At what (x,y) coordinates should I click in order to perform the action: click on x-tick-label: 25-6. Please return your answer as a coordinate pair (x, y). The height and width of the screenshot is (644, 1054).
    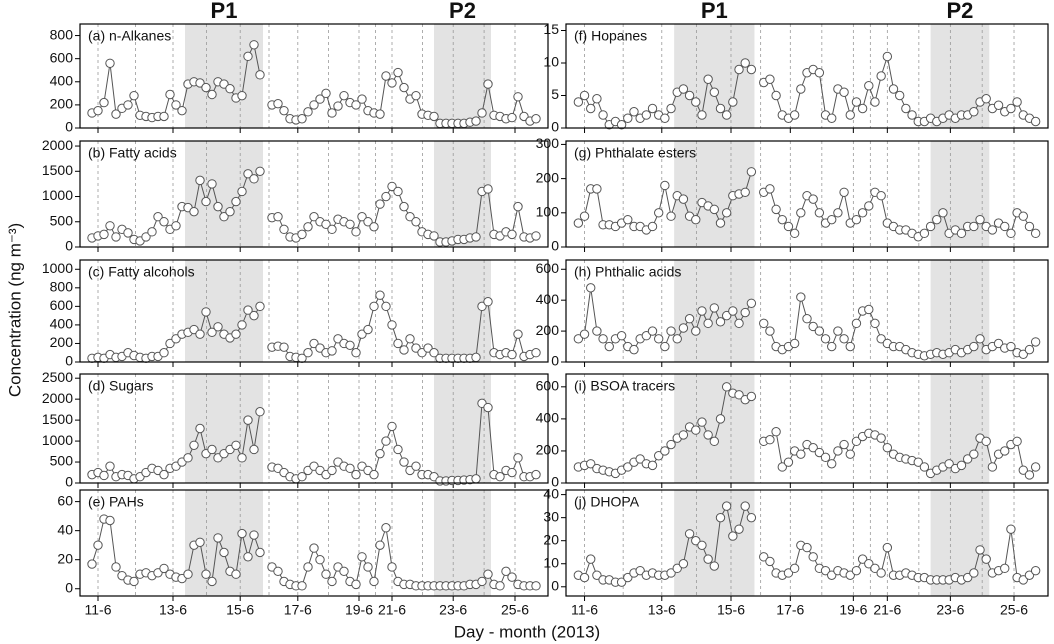
    Looking at the image, I should click on (1014, 610).